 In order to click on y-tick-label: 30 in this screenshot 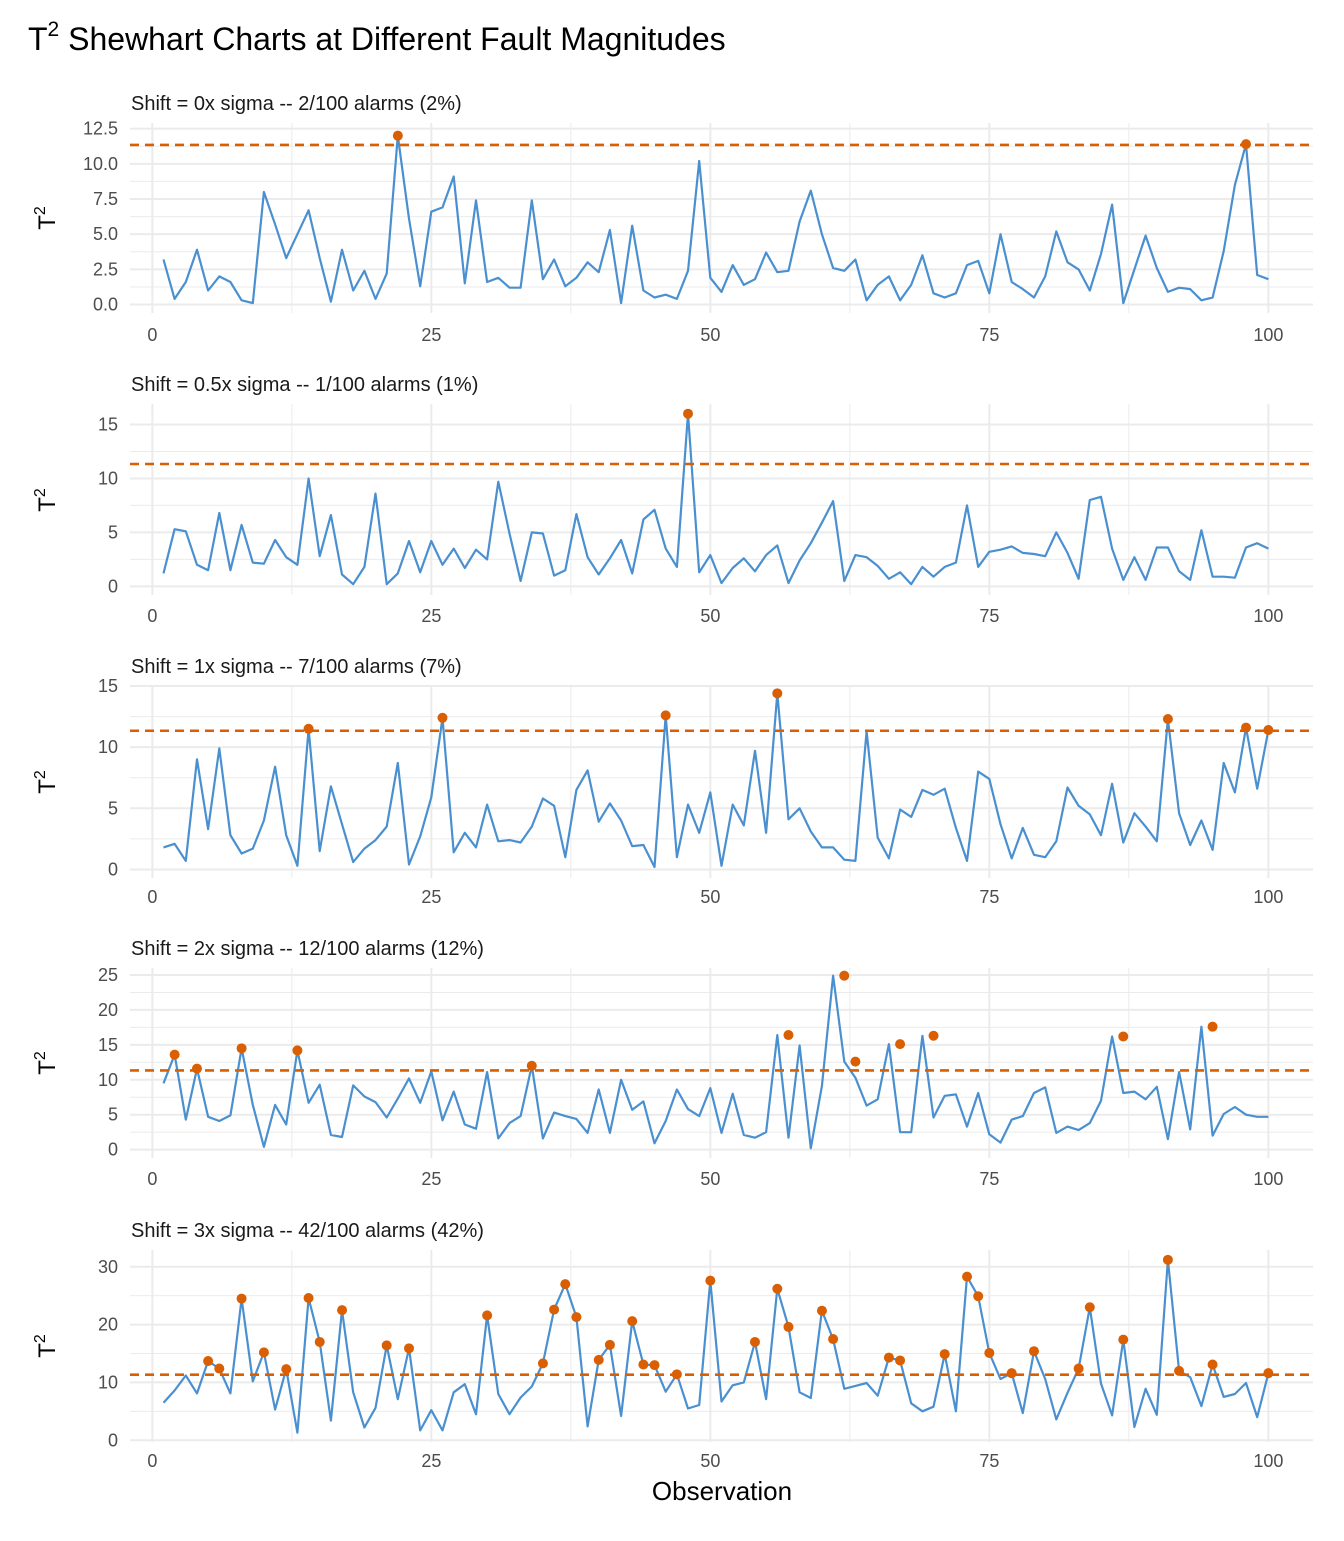, I will do `click(108, 1267)`.